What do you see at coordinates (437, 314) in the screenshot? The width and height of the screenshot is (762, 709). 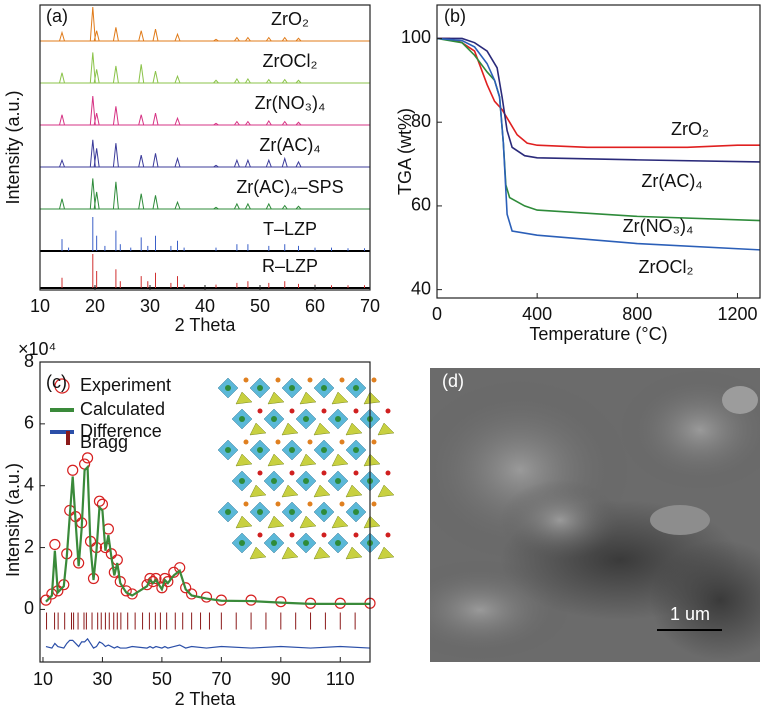 I see `x-tick-label: 0` at bounding box center [437, 314].